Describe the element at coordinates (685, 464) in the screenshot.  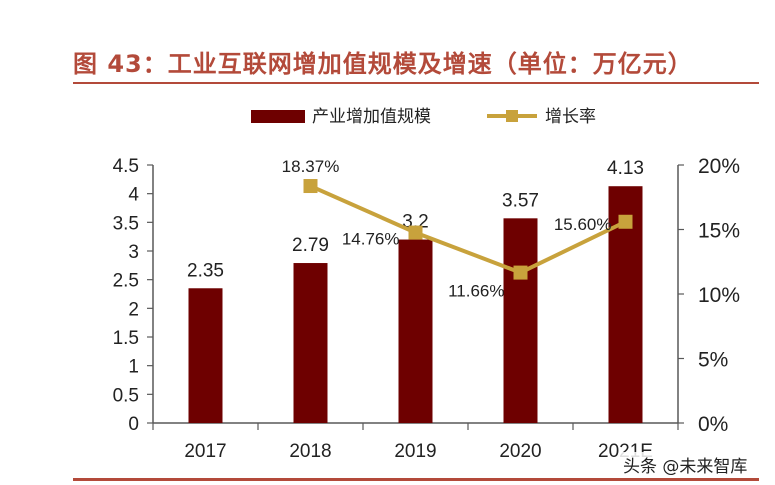
I see `watermark: 头条 @未来智库` at that location.